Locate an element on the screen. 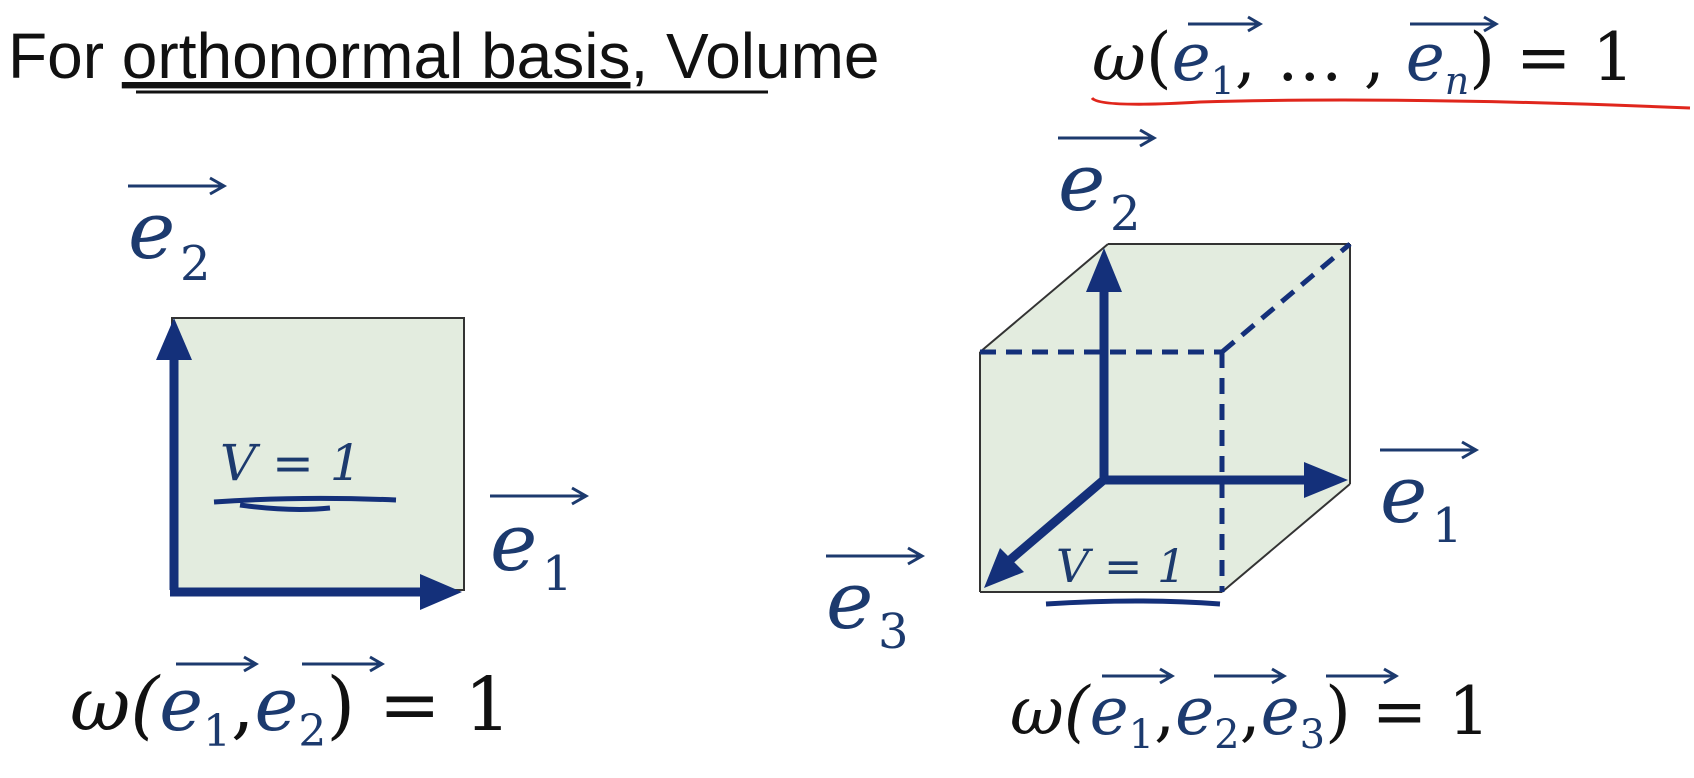 This screenshot has height=778, width=1694. title-prefix: For is located at coordinates (65, 56).